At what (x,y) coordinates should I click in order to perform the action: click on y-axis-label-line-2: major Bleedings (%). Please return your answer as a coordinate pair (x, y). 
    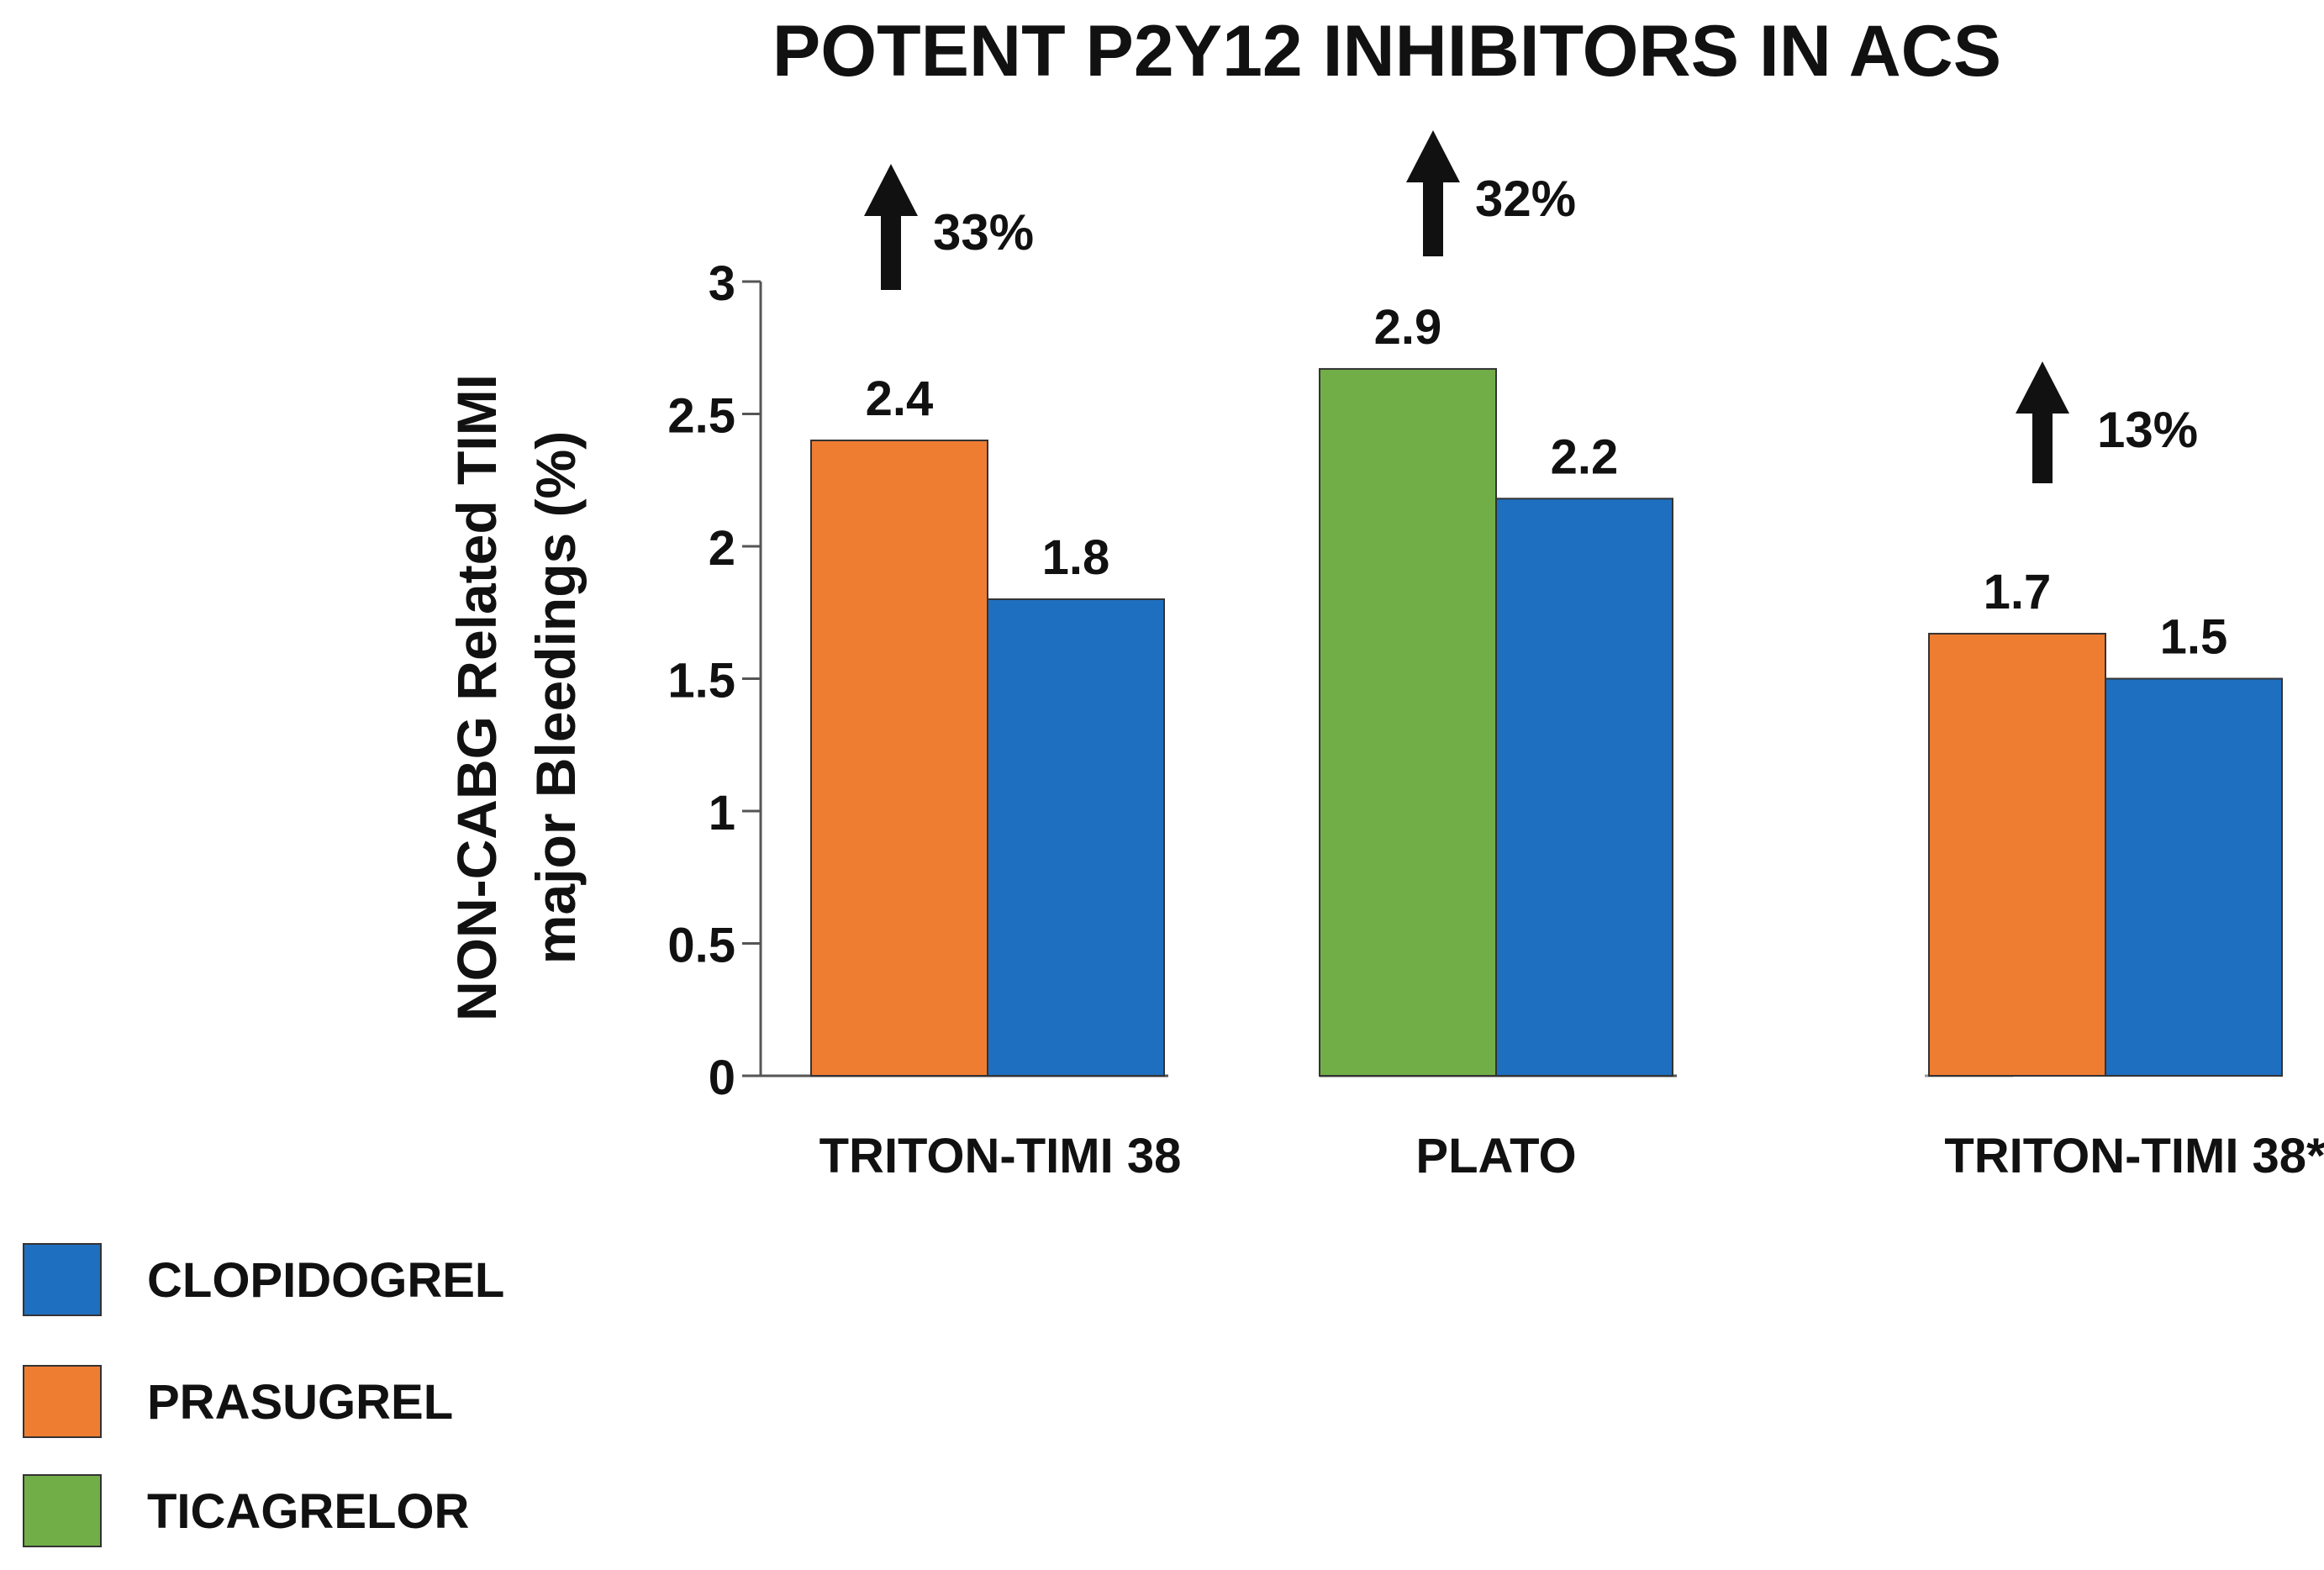
    Looking at the image, I should click on (555, 697).